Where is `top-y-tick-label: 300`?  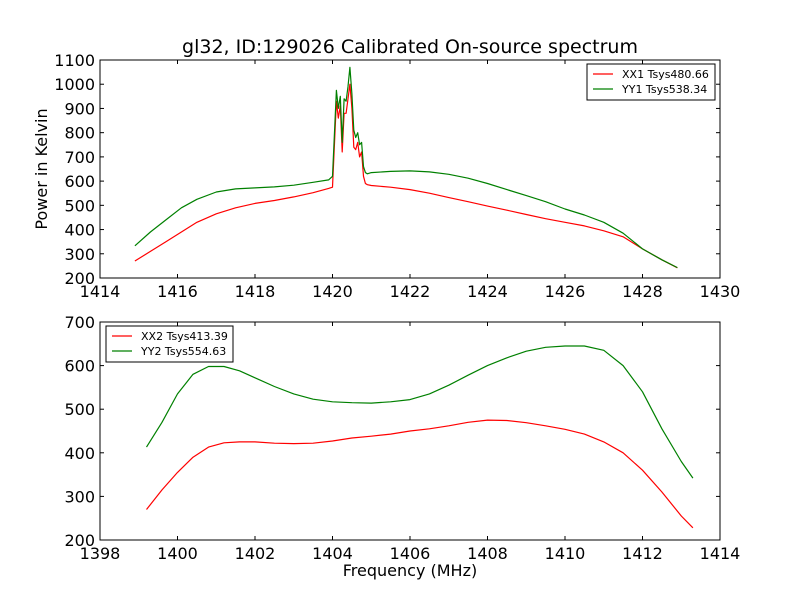 top-y-tick-label: 300 is located at coordinates (79, 254).